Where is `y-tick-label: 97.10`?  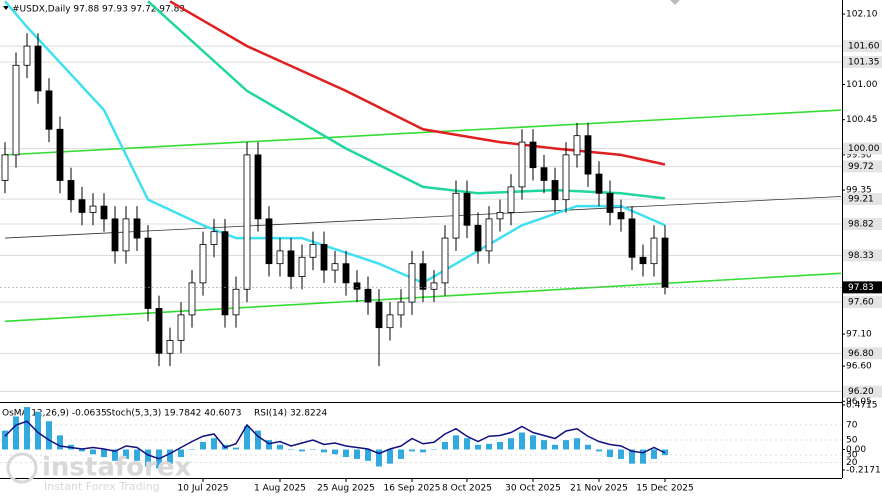 y-tick-label: 97.10 is located at coordinates (859, 335).